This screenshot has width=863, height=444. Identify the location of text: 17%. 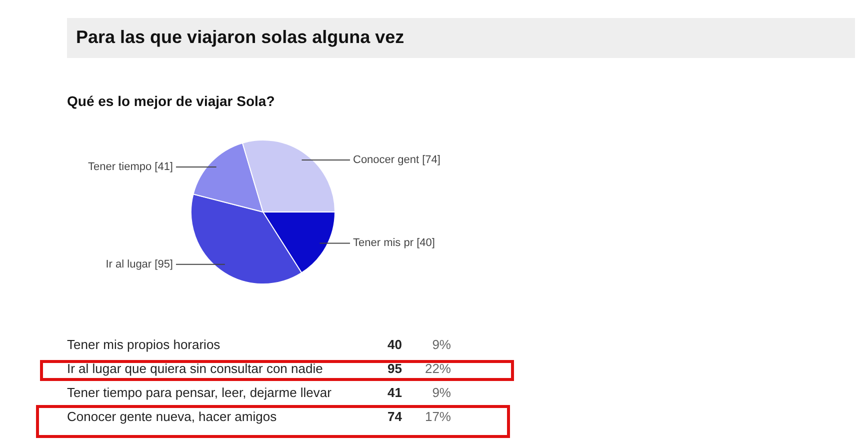
(437, 417).